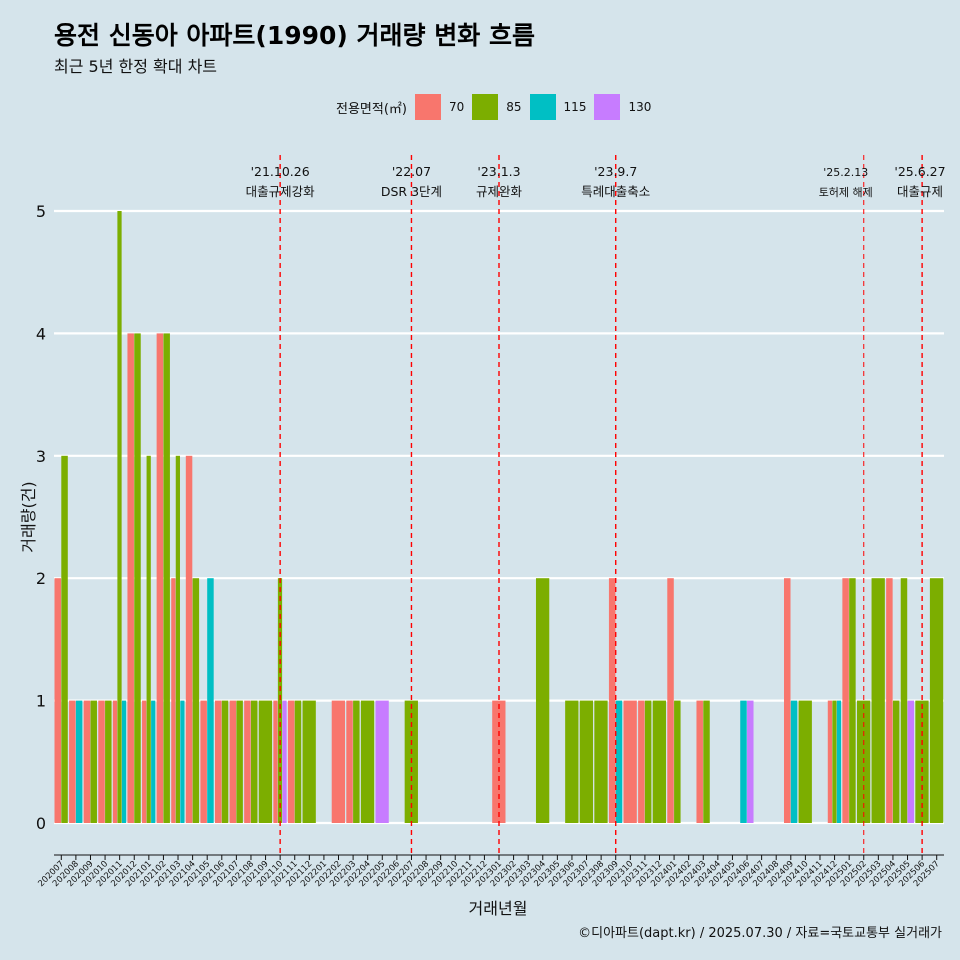 The width and height of the screenshot is (960, 960). What do you see at coordinates (575, 107) in the screenshot?
I see `legend-label-115: 115` at bounding box center [575, 107].